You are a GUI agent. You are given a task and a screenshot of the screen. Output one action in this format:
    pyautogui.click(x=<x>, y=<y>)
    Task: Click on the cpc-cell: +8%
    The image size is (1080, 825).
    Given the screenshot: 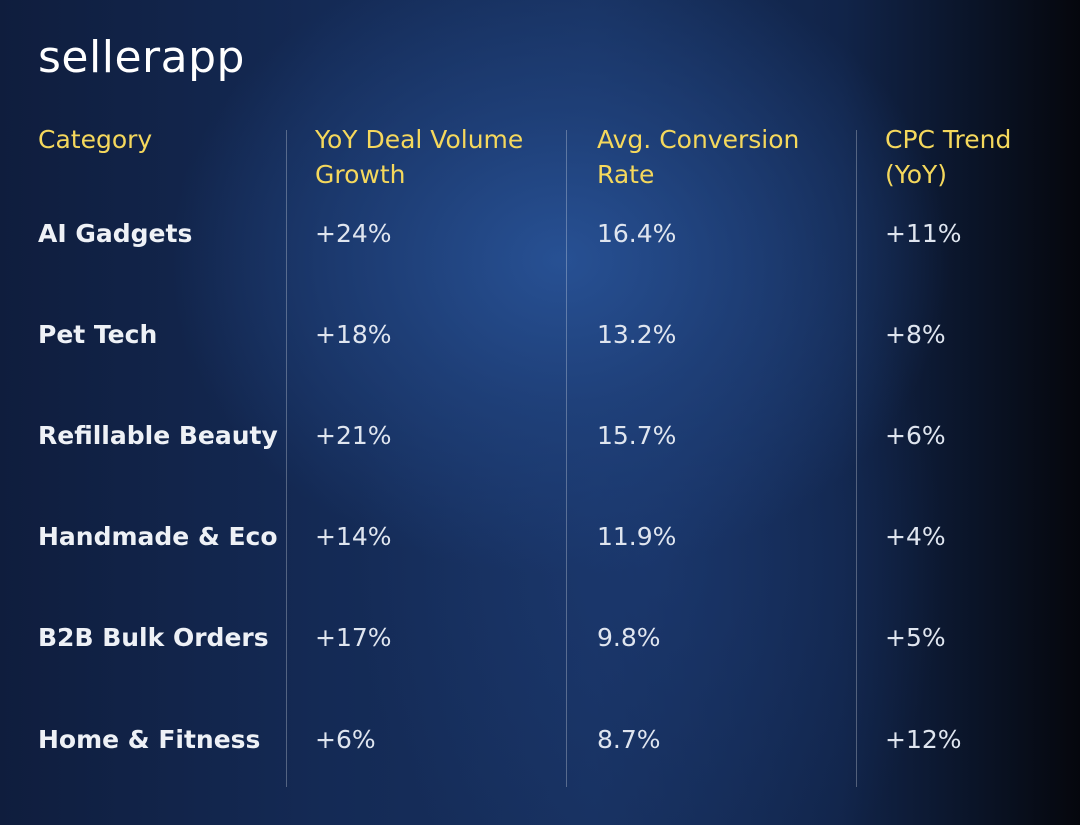 What is the action you would take?
    pyautogui.click(x=915, y=334)
    